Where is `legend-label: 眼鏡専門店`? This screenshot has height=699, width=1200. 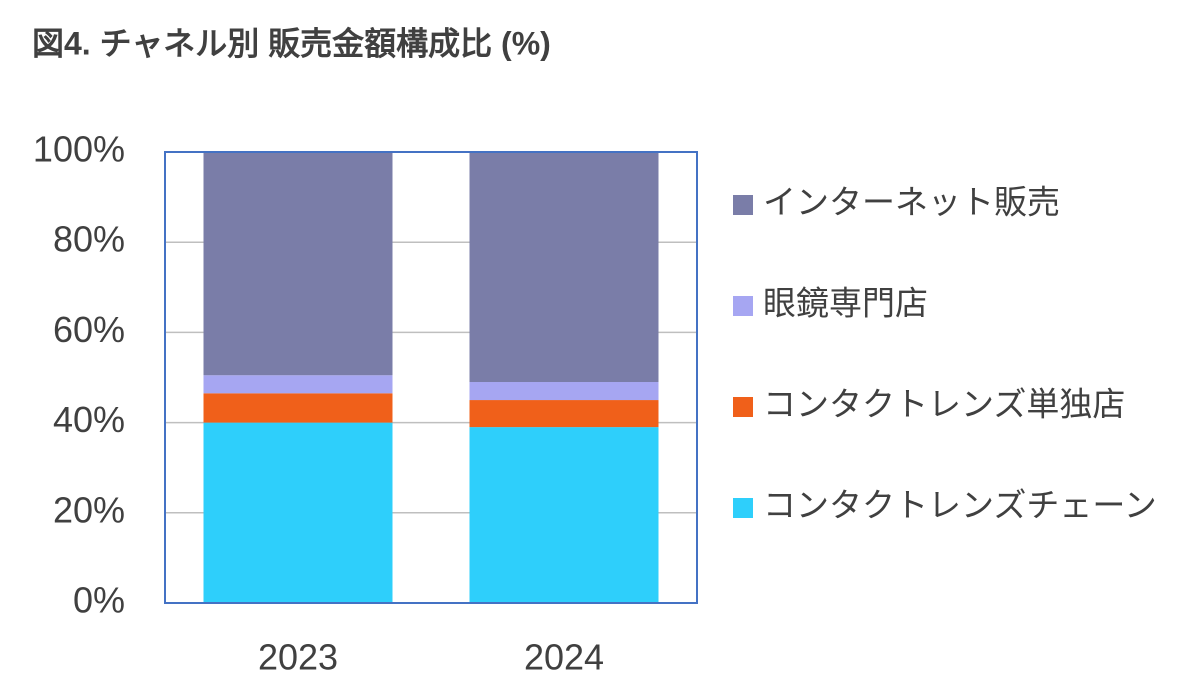
legend-label: 眼鏡専門店 is located at coordinates (845, 303).